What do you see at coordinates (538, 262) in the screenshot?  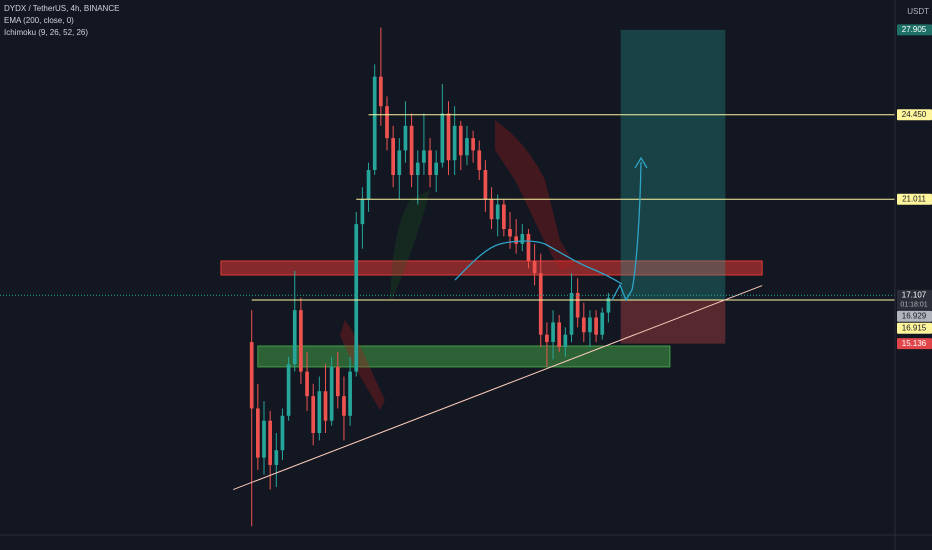 I see `ema-curve` at bounding box center [538, 262].